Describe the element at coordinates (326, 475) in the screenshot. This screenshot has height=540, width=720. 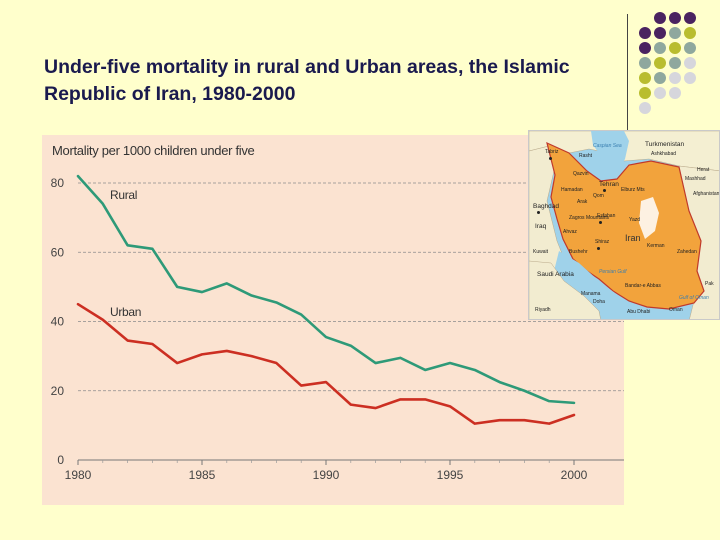
I see `x-tick-label: 1990` at that location.